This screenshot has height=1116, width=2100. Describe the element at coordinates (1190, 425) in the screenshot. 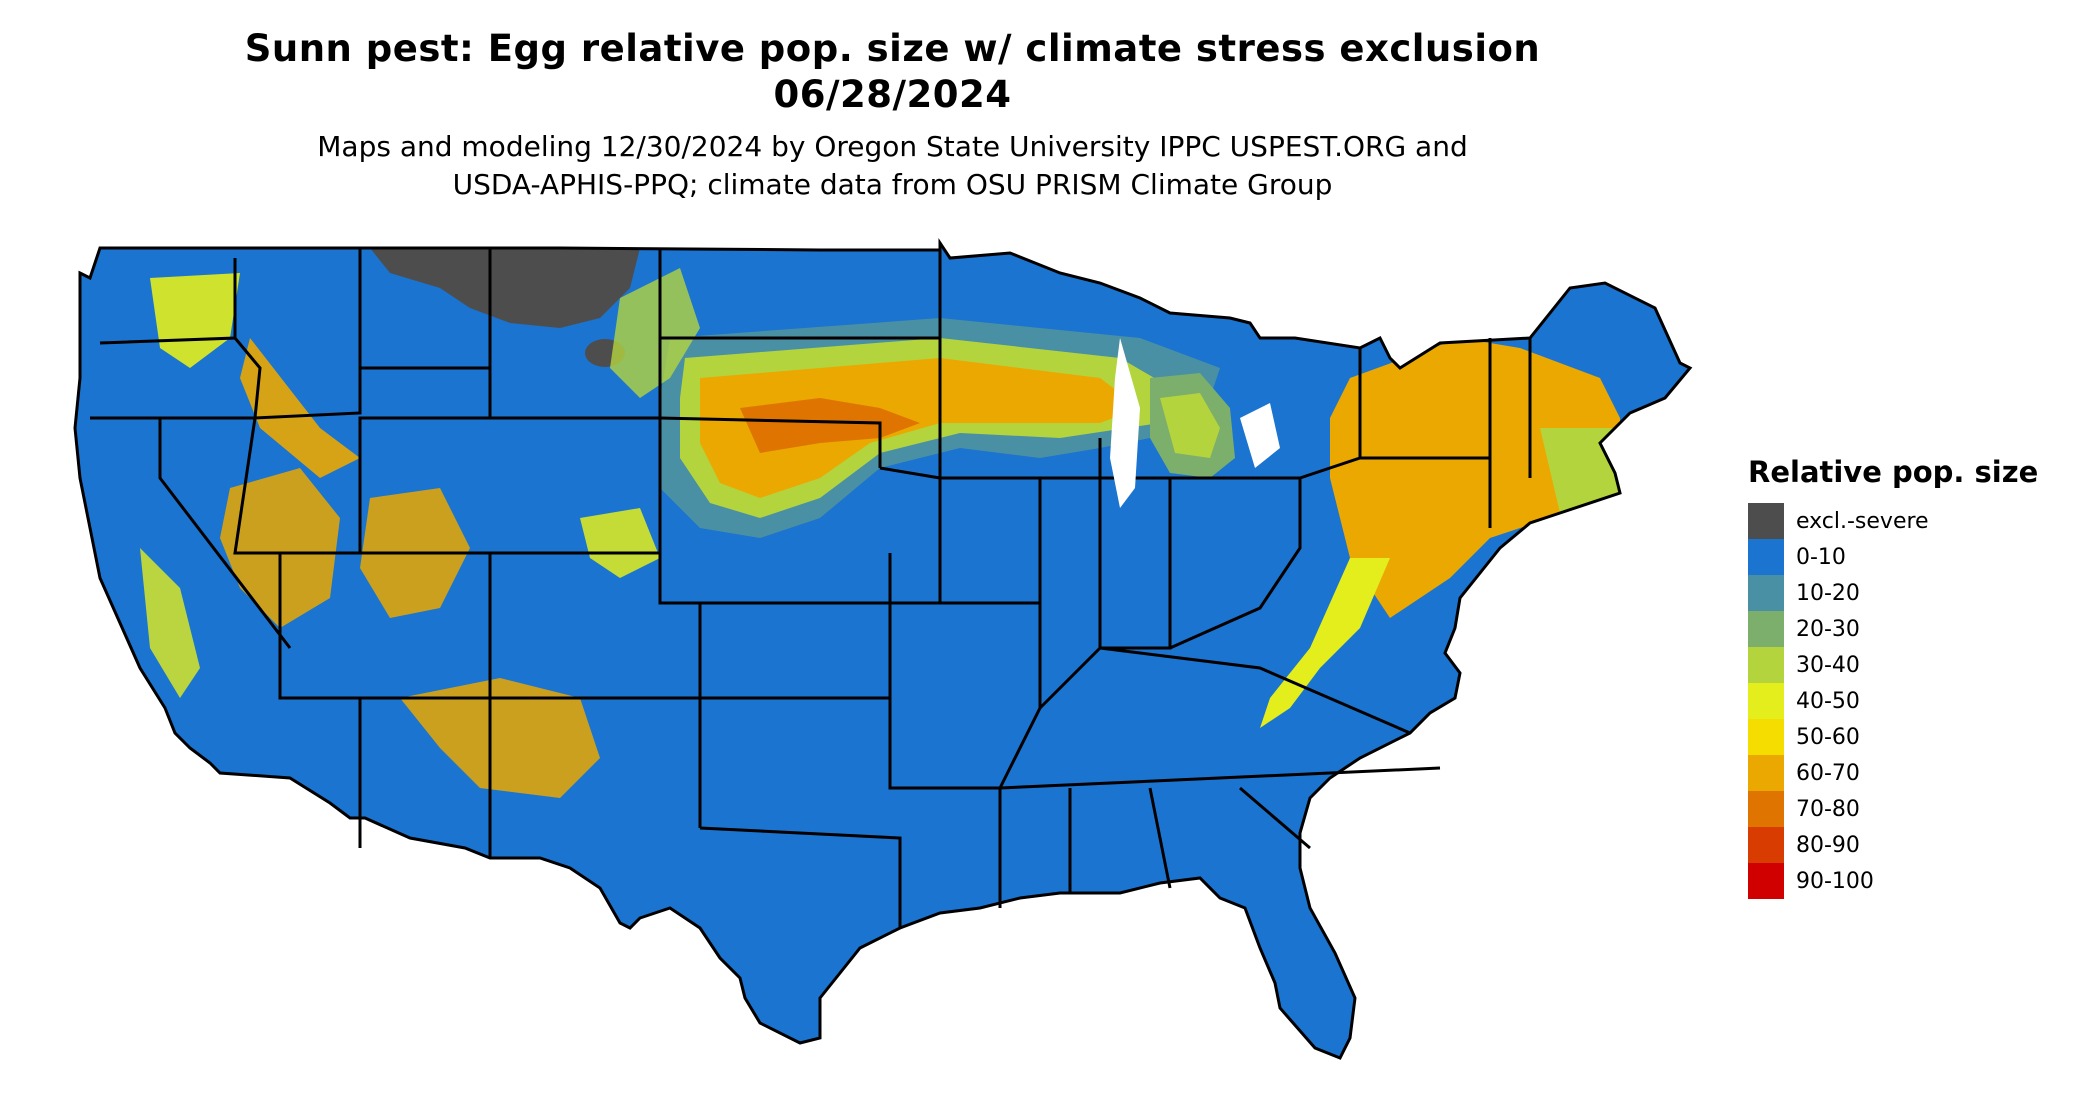

I see `band-30-40-michigan` at that location.